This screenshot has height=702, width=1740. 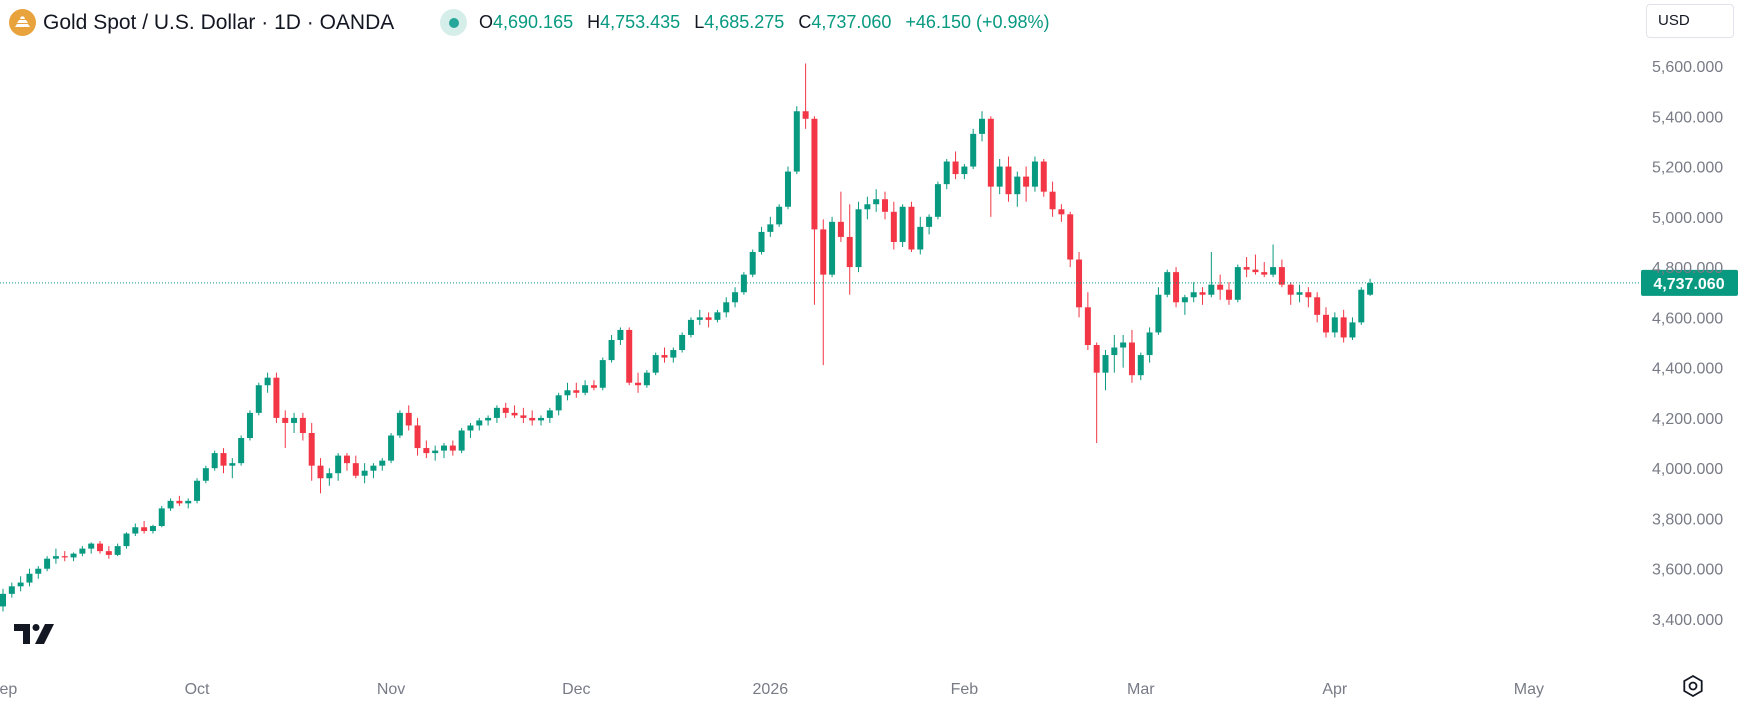 What do you see at coordinates (219, 22) in the screenshot?
I see `symbol-title: Gold Spot / U.S. Dollar · 1D · OANDA` at bounding box center [219, 22].